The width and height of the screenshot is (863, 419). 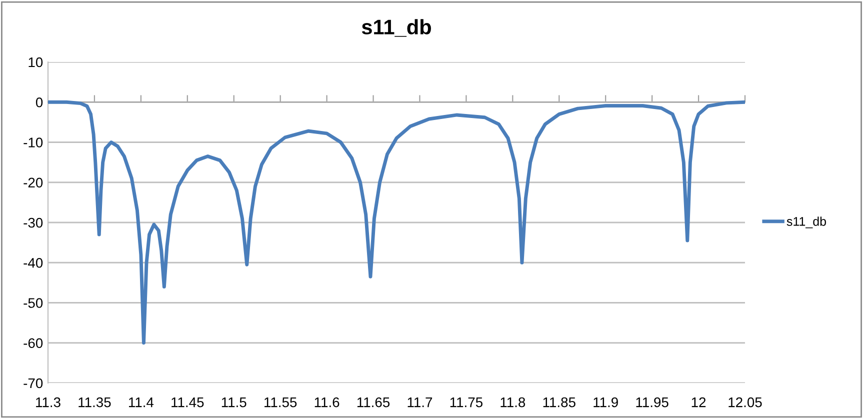 I want to click on y-tick-label: -20, so click(x=33, y=183).